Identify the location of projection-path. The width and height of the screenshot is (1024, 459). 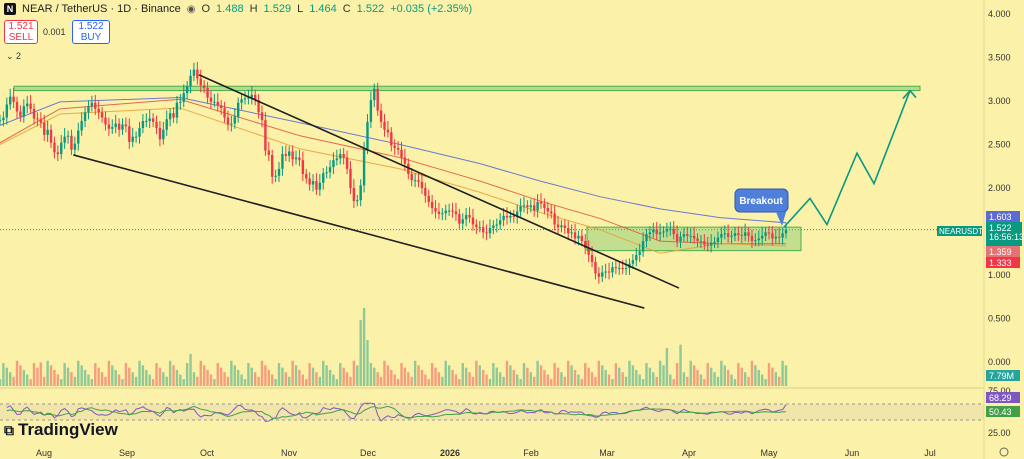
(847, 159).